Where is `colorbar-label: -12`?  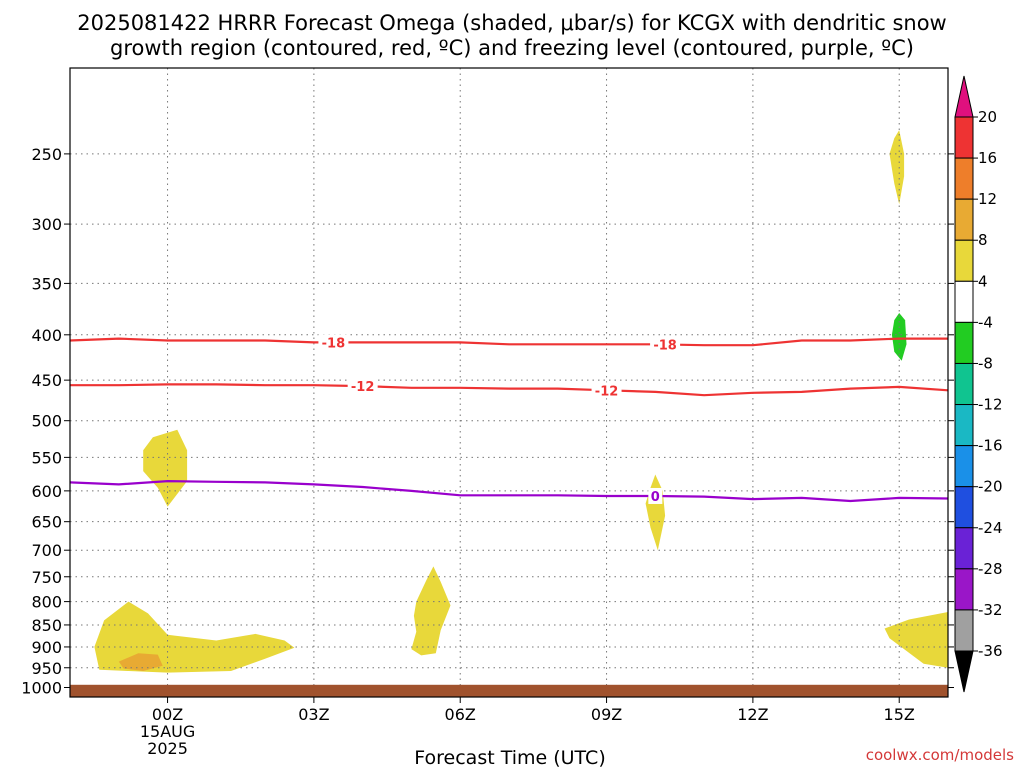
colorbar-label: -12 is located at coordinates (990, 405).